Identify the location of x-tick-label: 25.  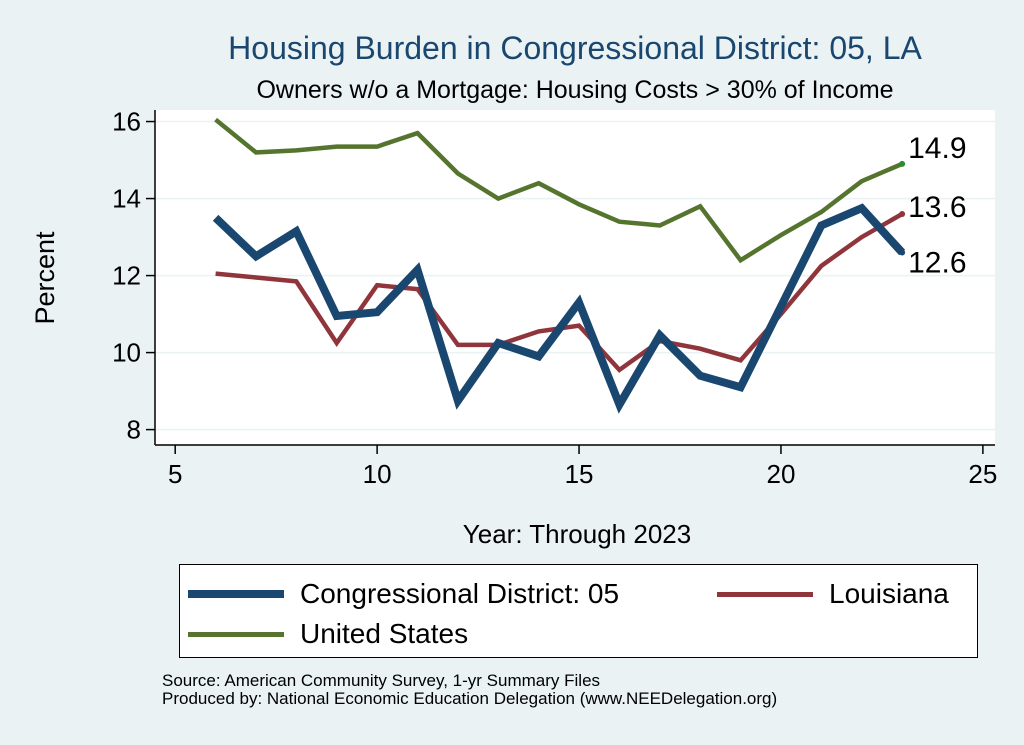
(982, 474).